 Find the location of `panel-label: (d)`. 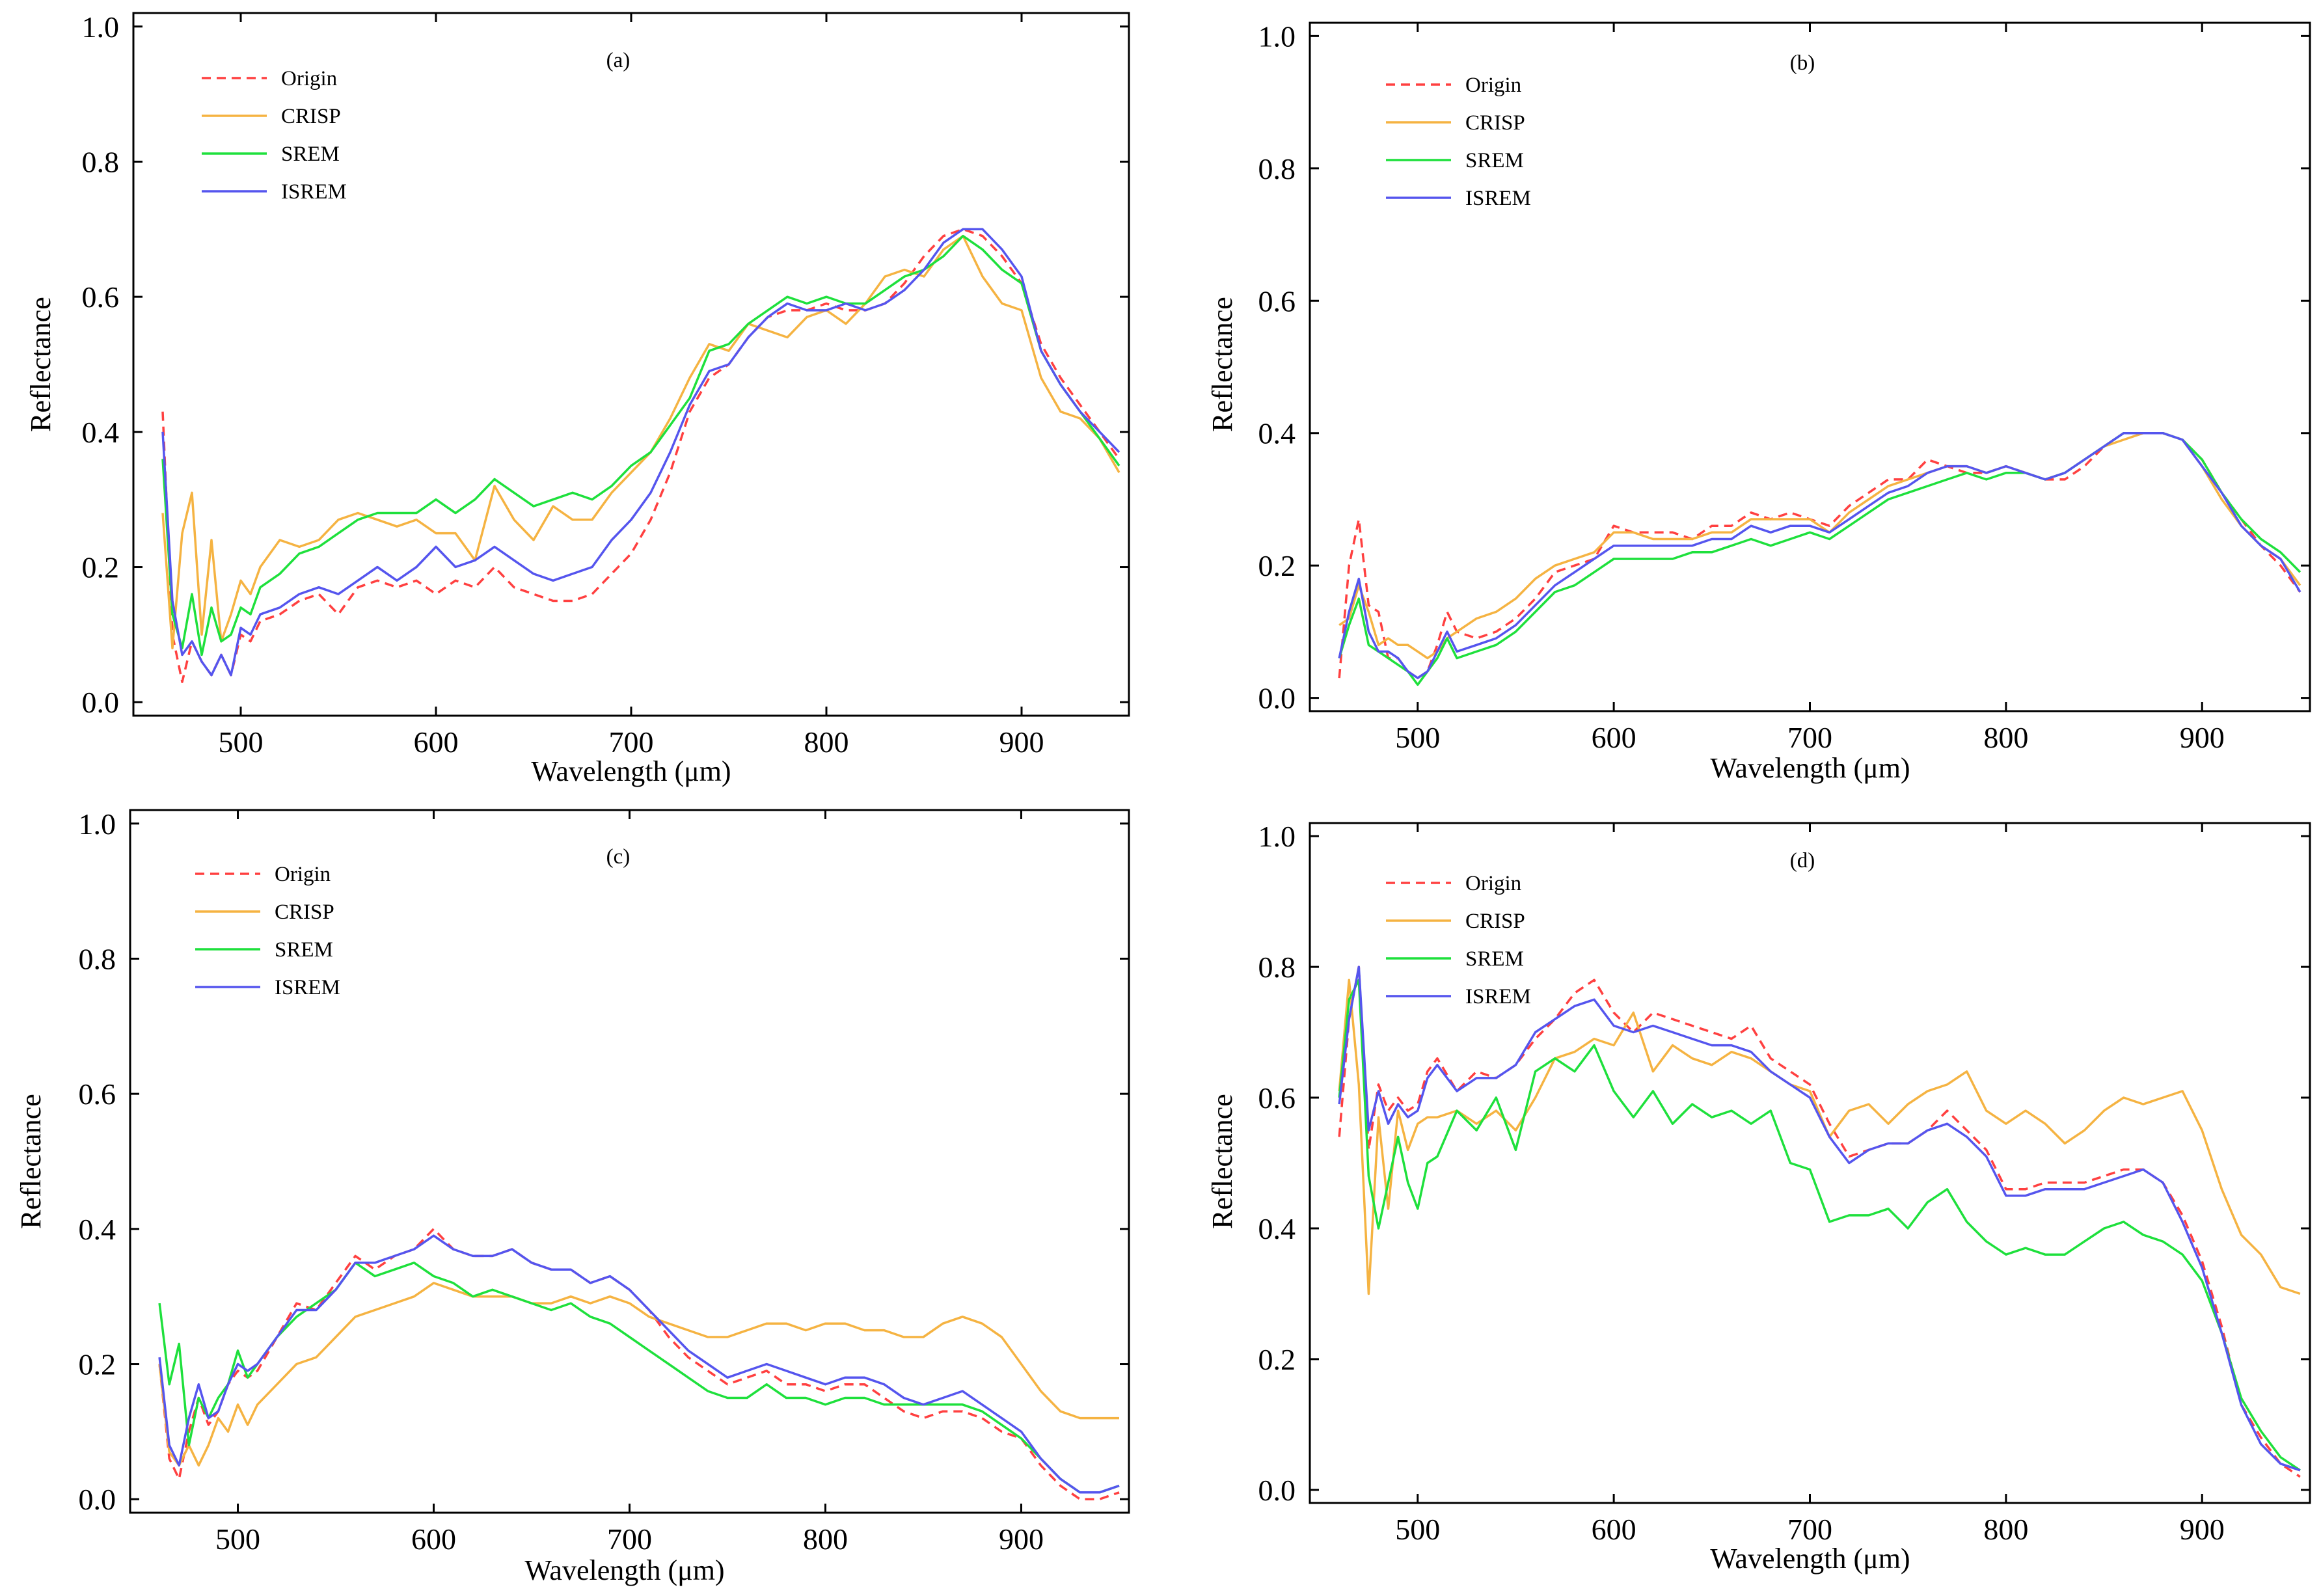

panel-label: (d) is located at coordinates (1803, 860).